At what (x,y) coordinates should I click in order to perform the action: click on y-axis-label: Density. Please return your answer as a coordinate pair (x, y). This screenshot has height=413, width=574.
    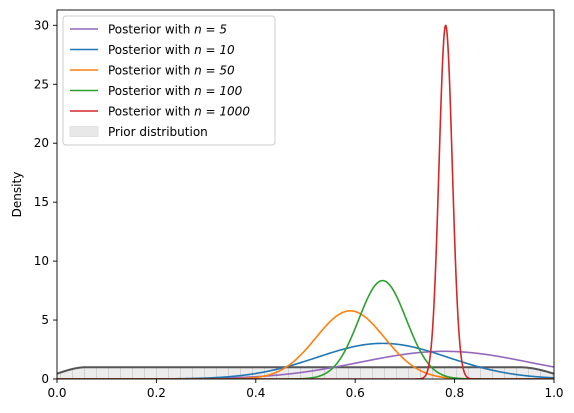
    Looking at the image, I should click on (17, 195).